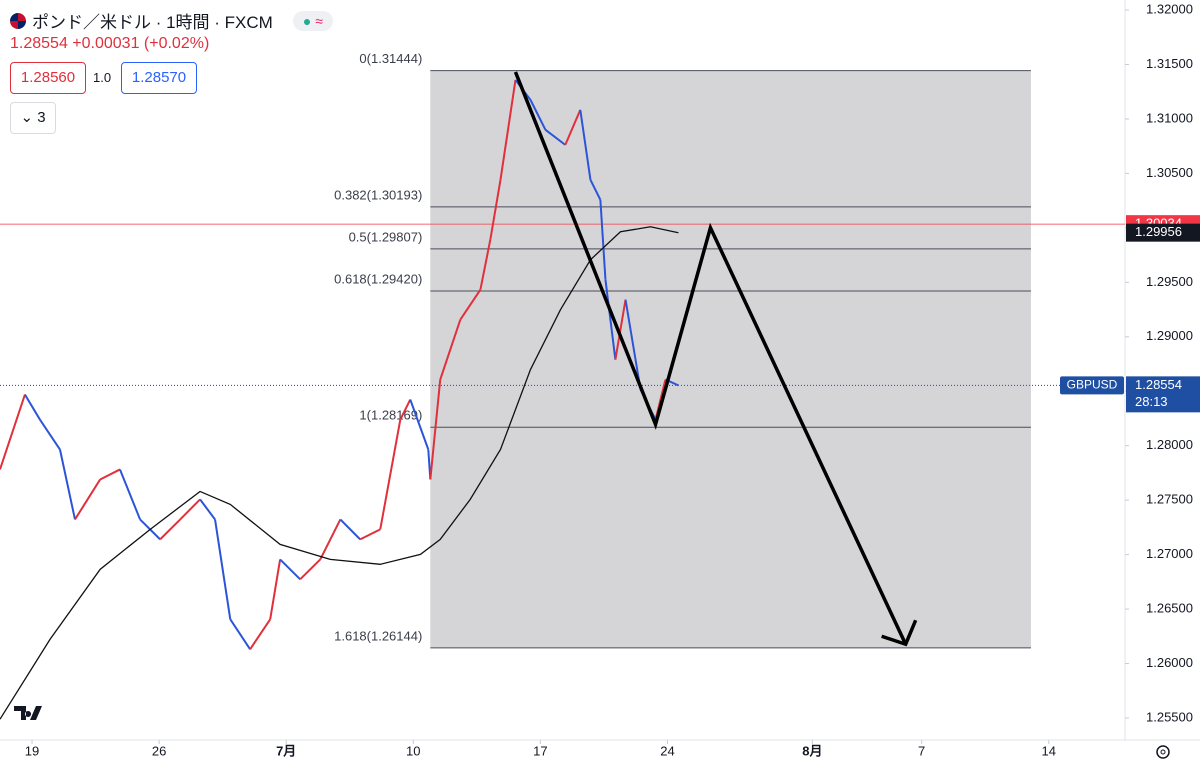 The width and height of the screenshot is (1200, 770). I want to click on fib-label: 0.382(1.30193), so click(378, 194).